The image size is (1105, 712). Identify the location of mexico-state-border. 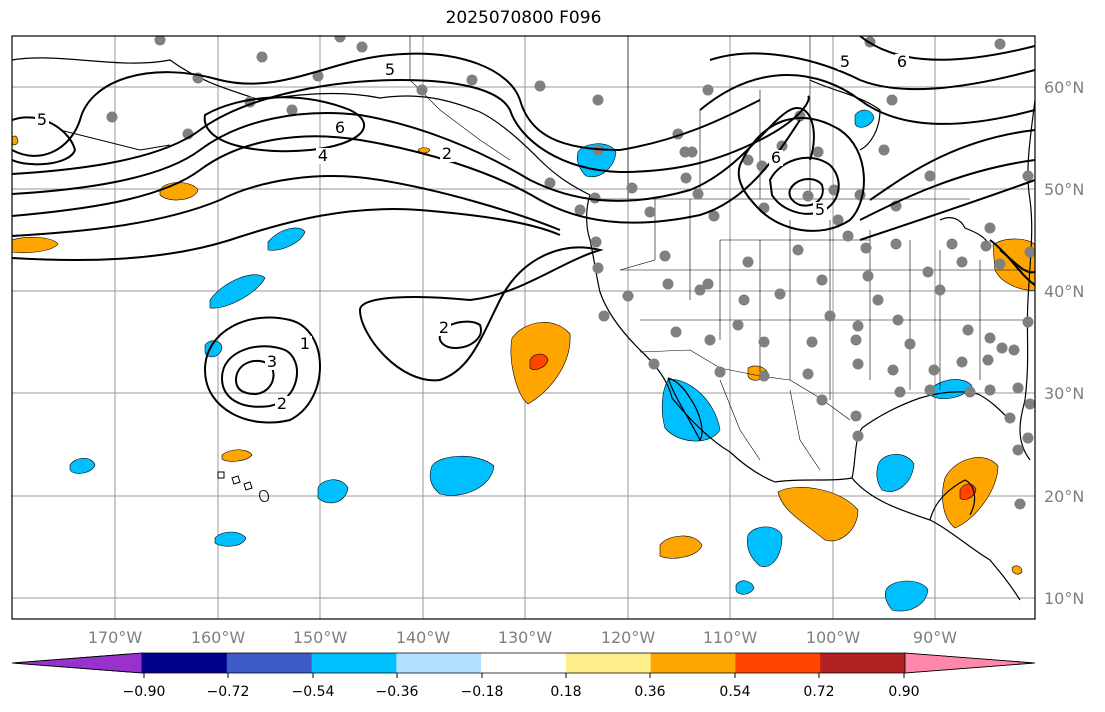
(805, 430).